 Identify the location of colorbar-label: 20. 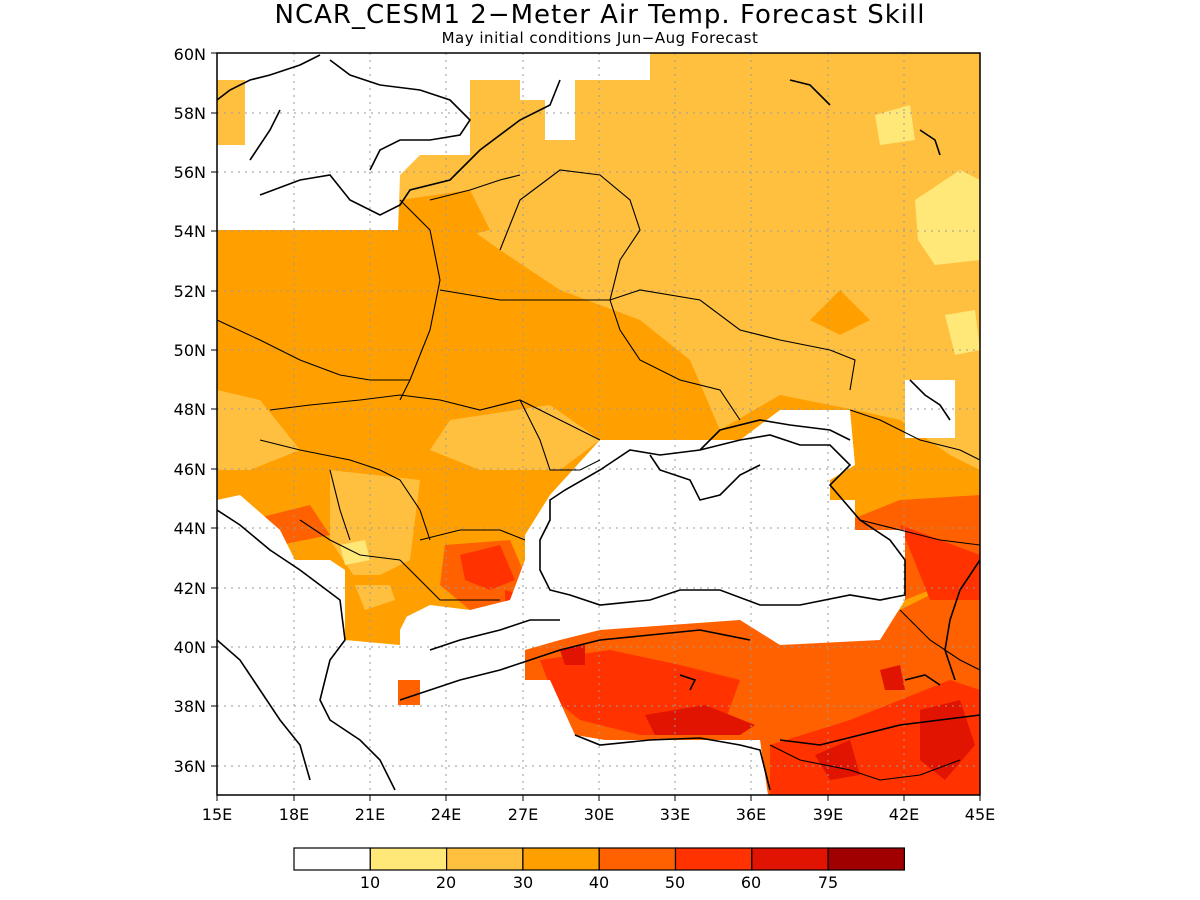
(446, 882).